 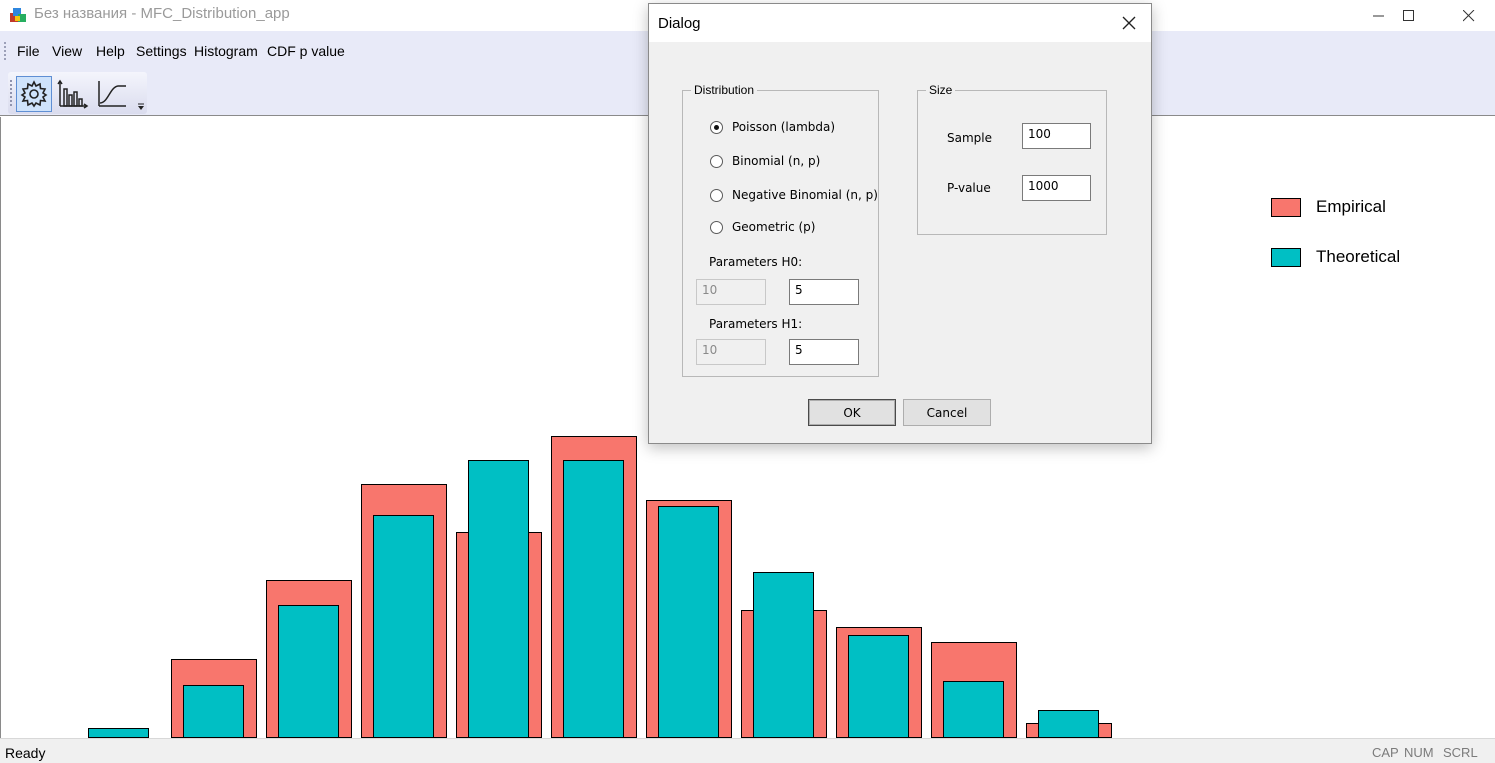 I want to click on radio-binomial: Binomial (n, p), so click(x=765, y=161).